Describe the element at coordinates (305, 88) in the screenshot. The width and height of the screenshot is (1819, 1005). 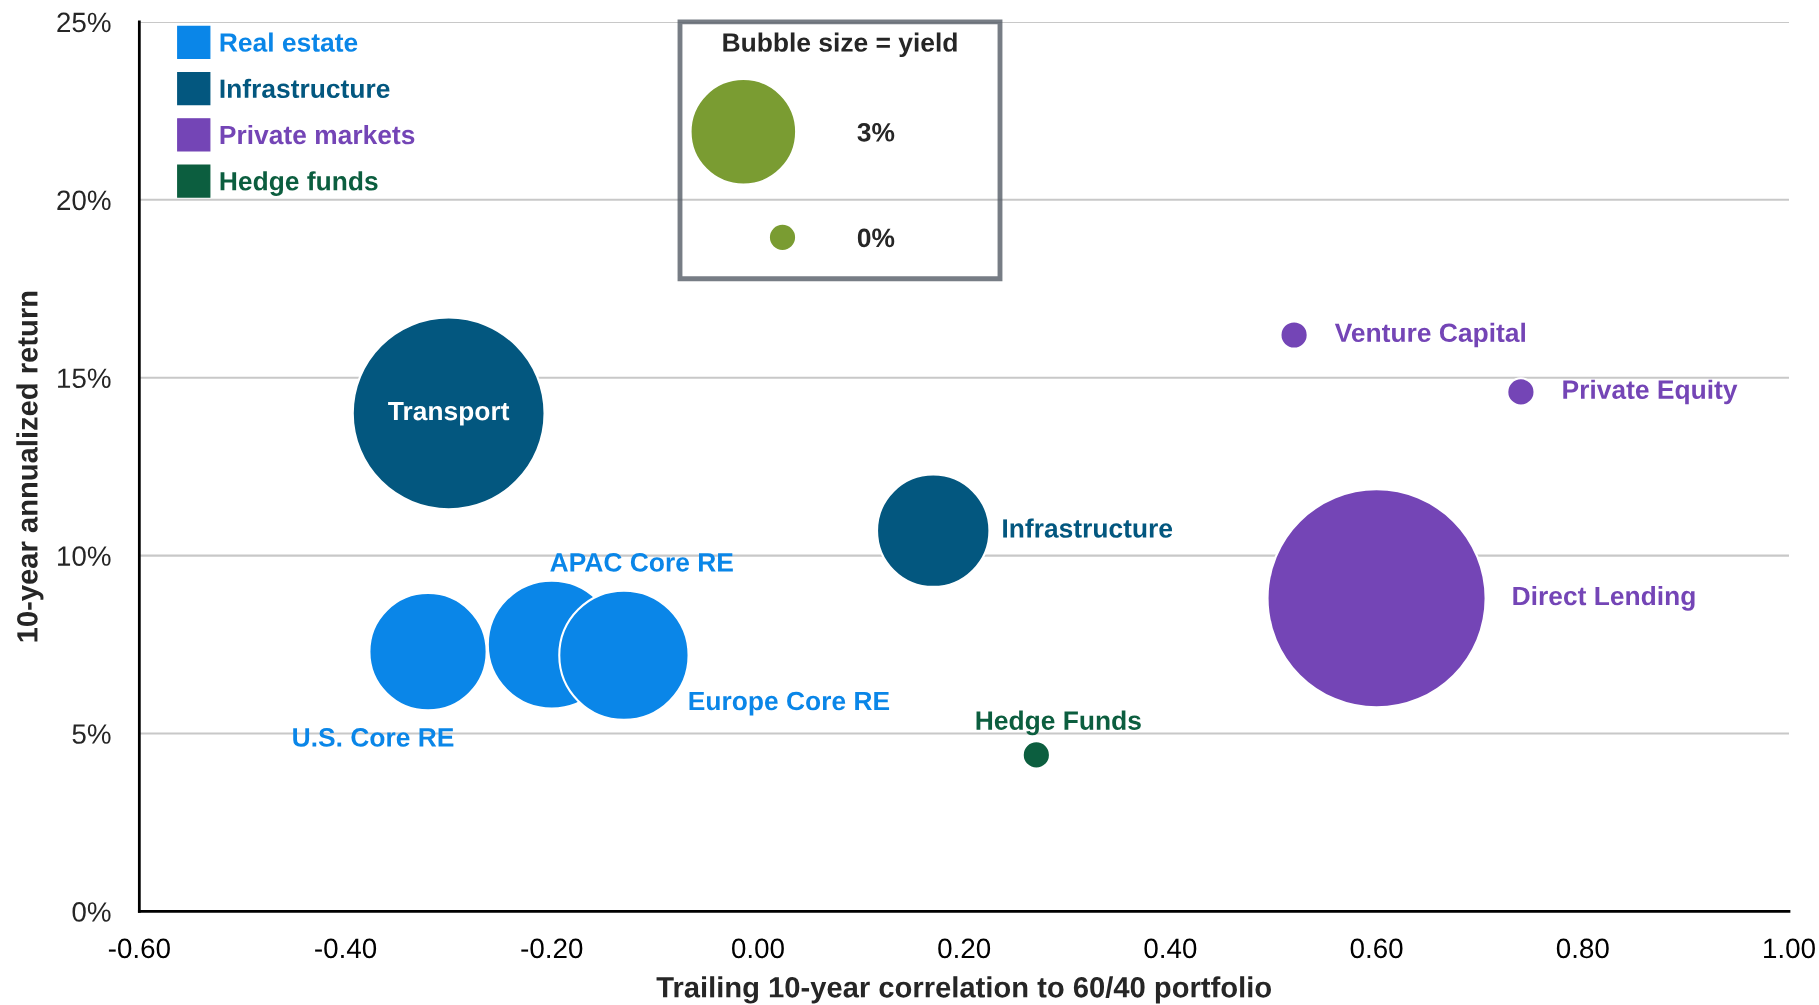
I see `legend-label: Infrastructure` at that location.